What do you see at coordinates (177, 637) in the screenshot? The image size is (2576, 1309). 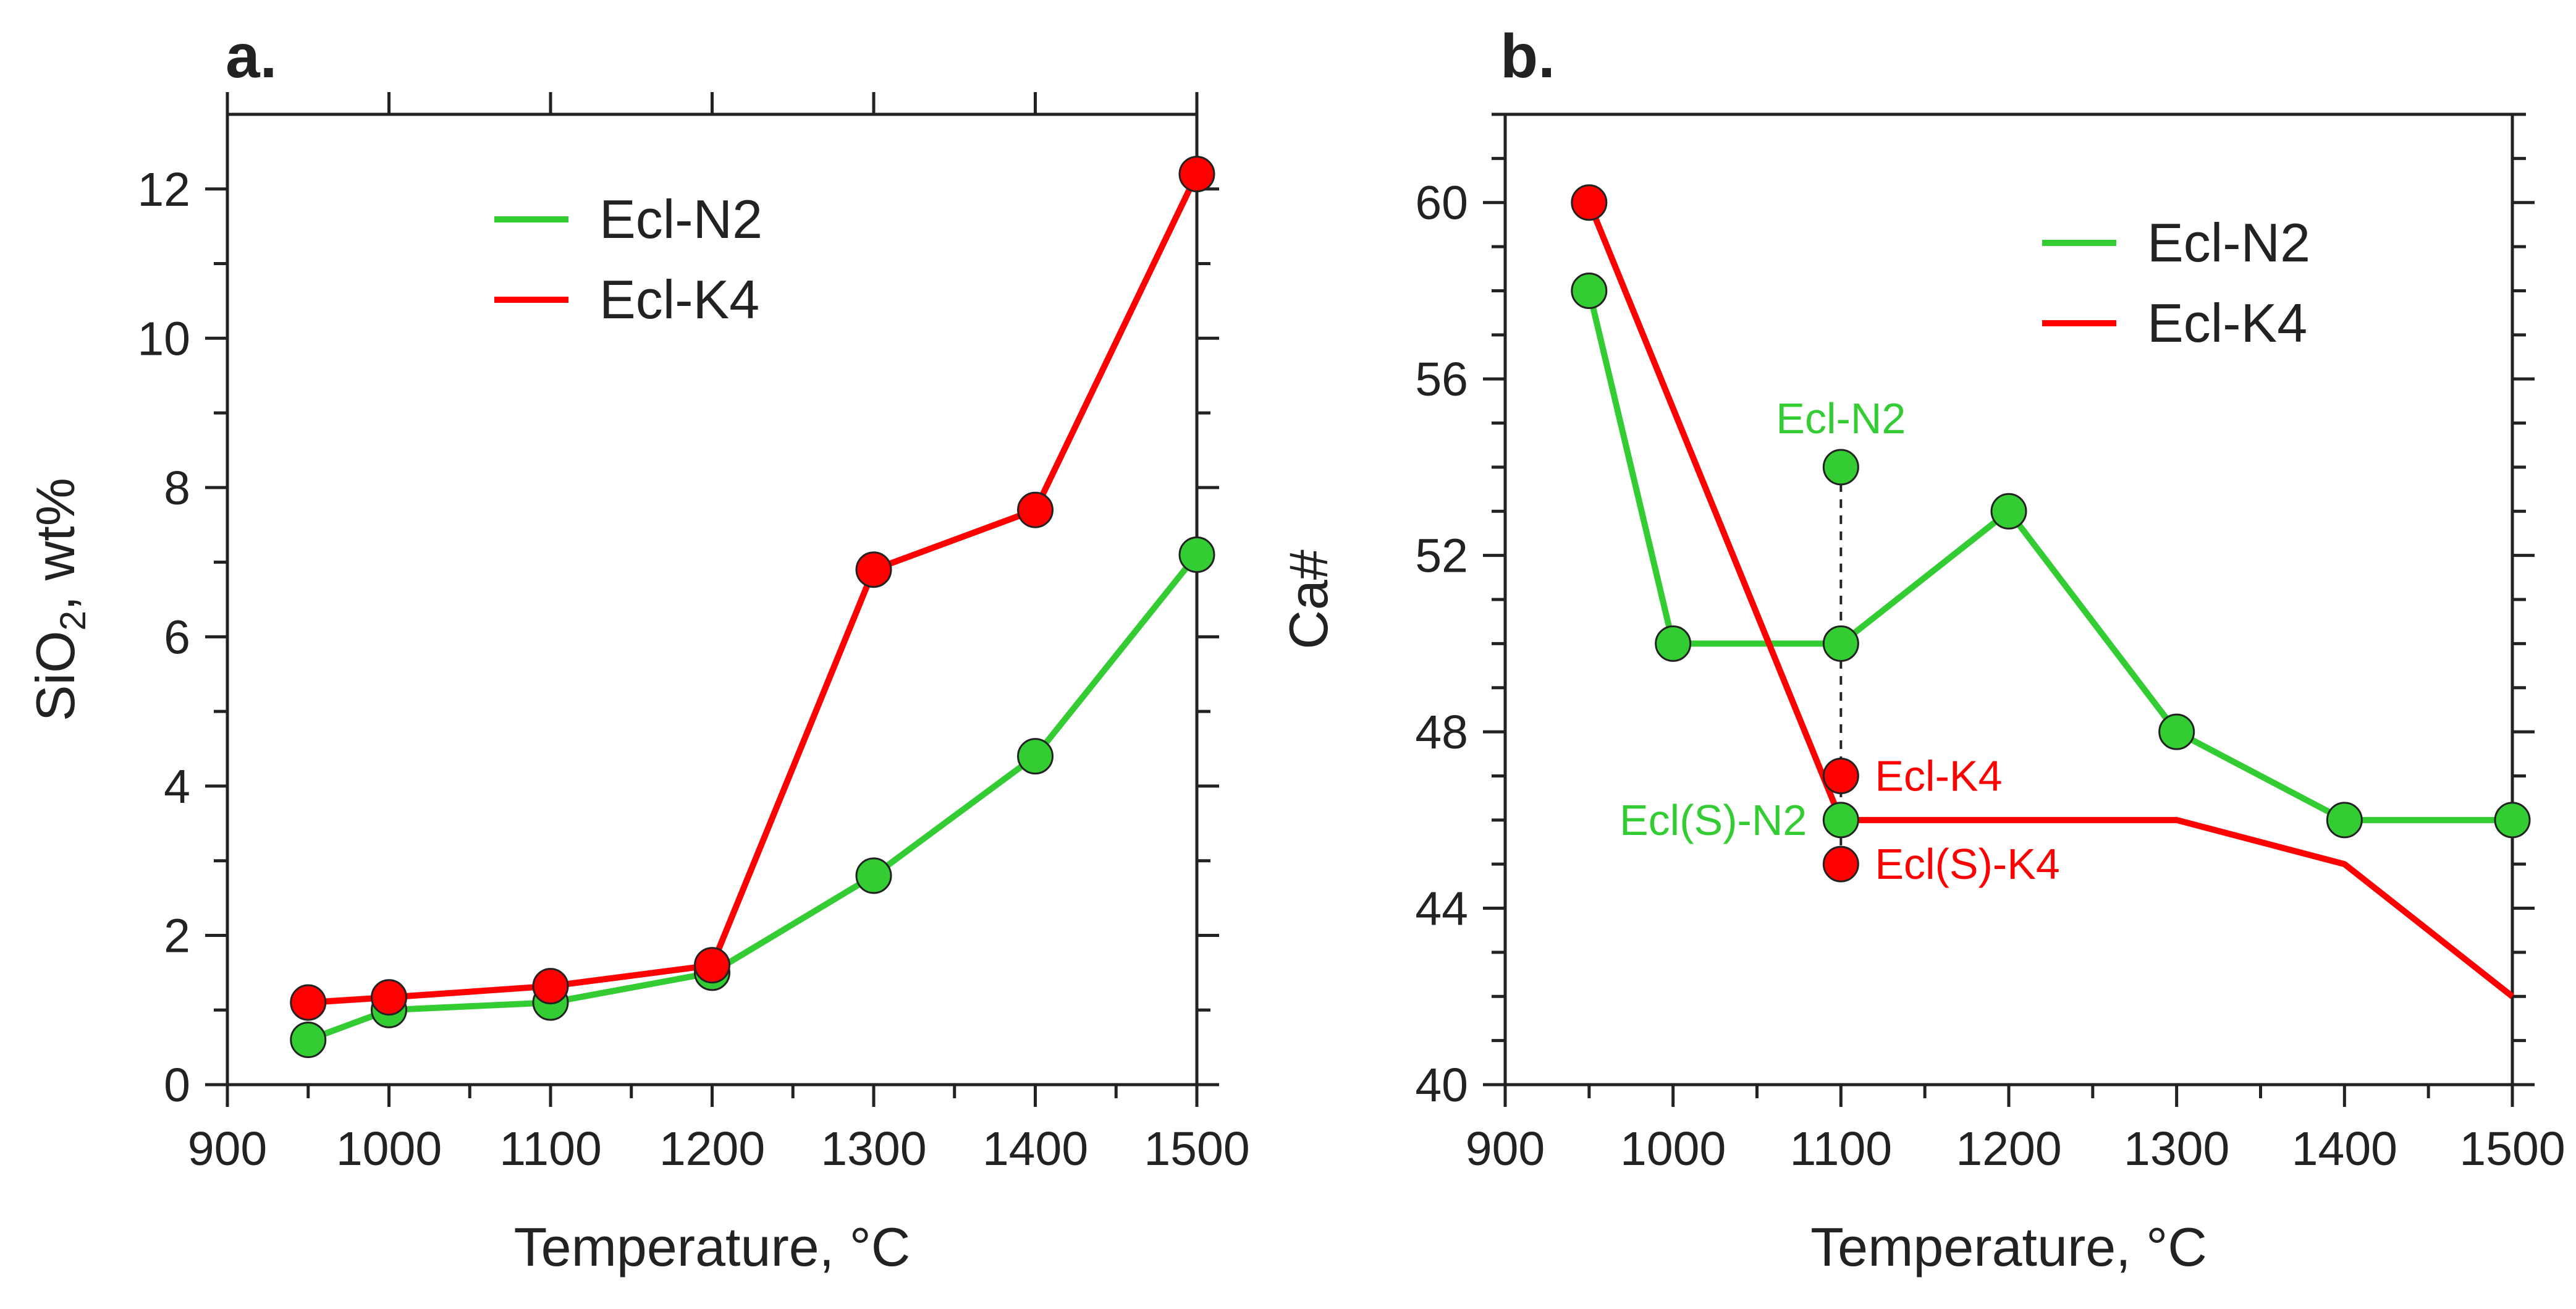 I see `y-tick-label: 6` at bounding box center [177, 637].